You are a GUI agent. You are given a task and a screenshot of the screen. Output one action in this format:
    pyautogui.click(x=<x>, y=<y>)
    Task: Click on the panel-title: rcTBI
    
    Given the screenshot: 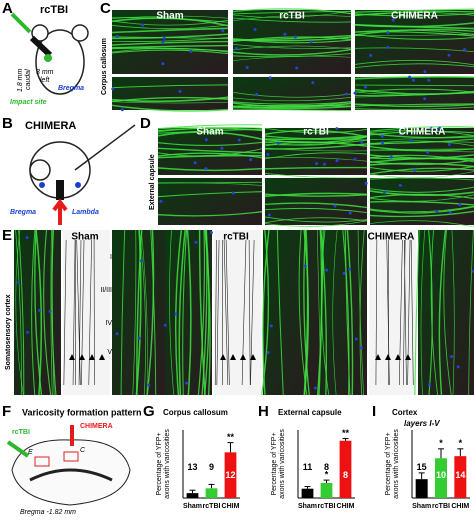 What is the action you would take?
    pyautogui.click(x=54, y=10)
    